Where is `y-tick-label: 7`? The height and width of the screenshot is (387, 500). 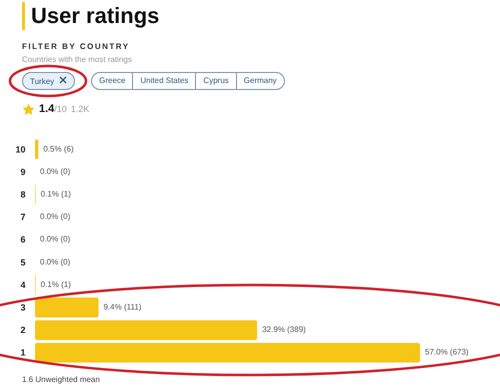 y-tick-label: 7 is located at coordinates (23, 217).